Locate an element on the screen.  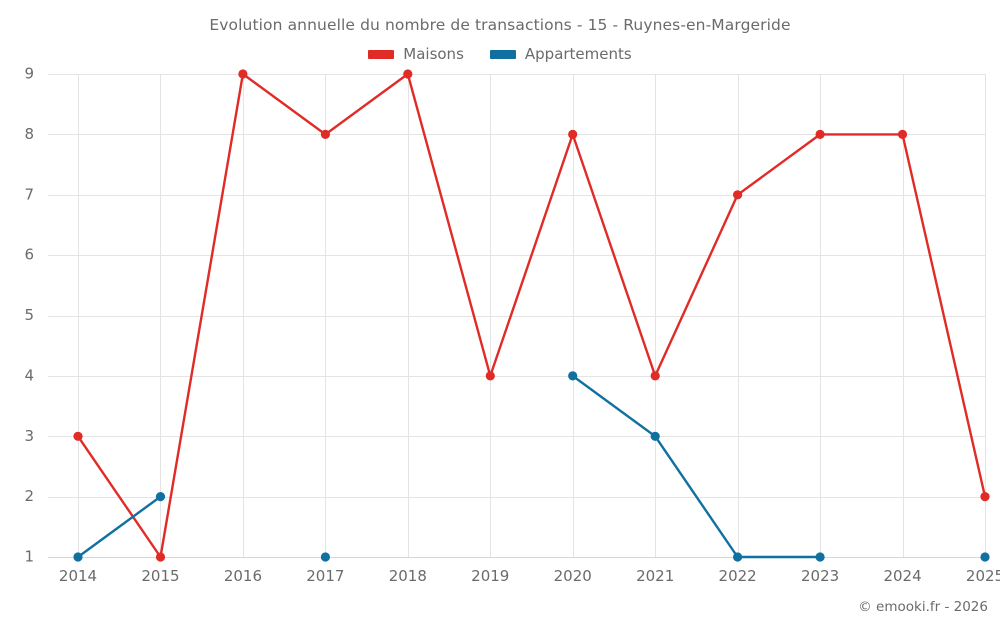
x-tick-label: 2019 is located at coordinates (490, 576).